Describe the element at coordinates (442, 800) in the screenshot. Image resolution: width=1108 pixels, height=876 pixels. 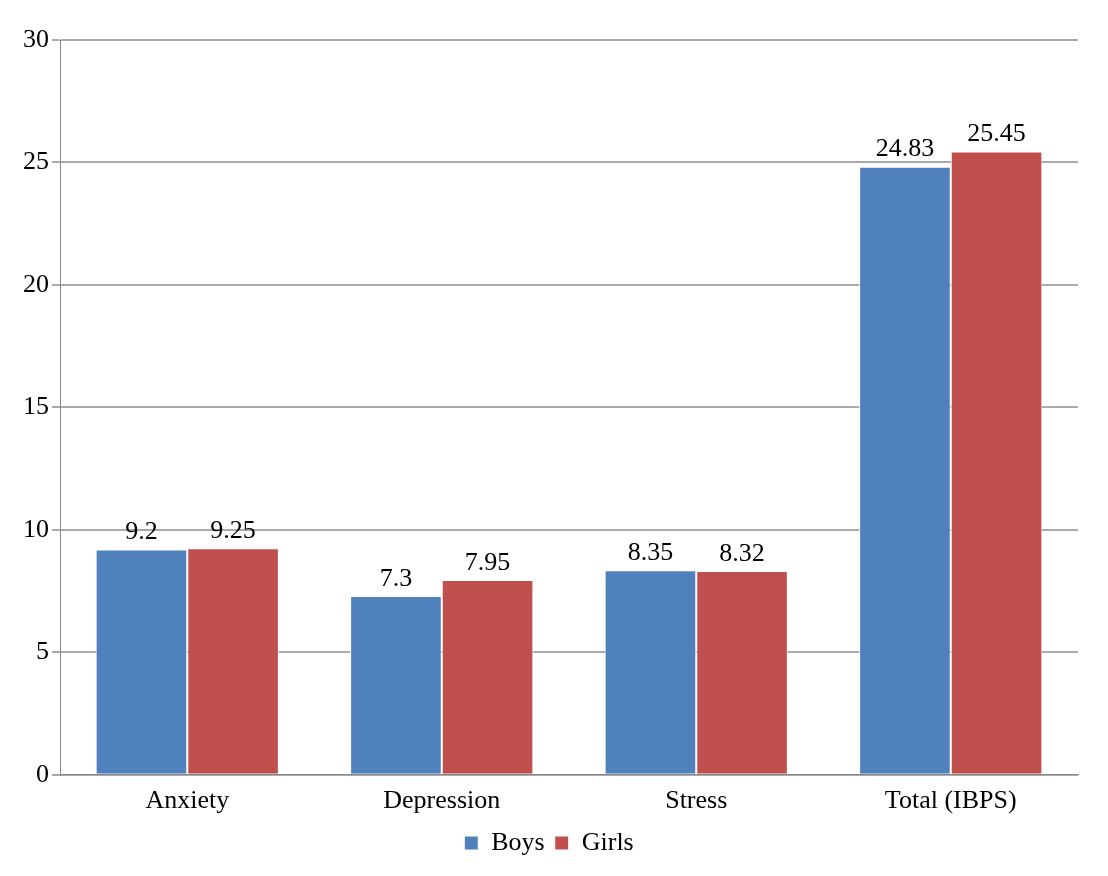
I see `x-tick-label: Depression` at that location.